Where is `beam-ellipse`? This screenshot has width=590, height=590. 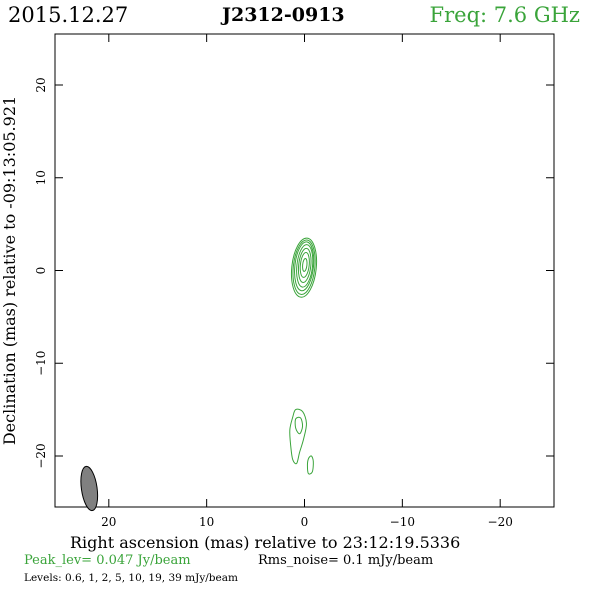 beam-ellipse is located at coordinates (89, 488).